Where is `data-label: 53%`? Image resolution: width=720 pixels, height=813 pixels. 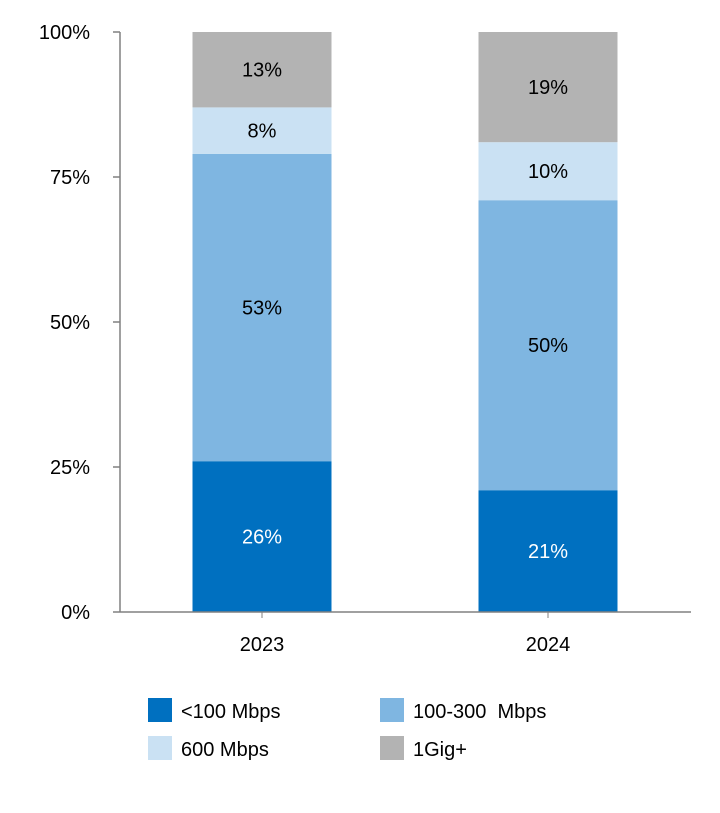 data-label: 53% is located at coordinates (262, 309).